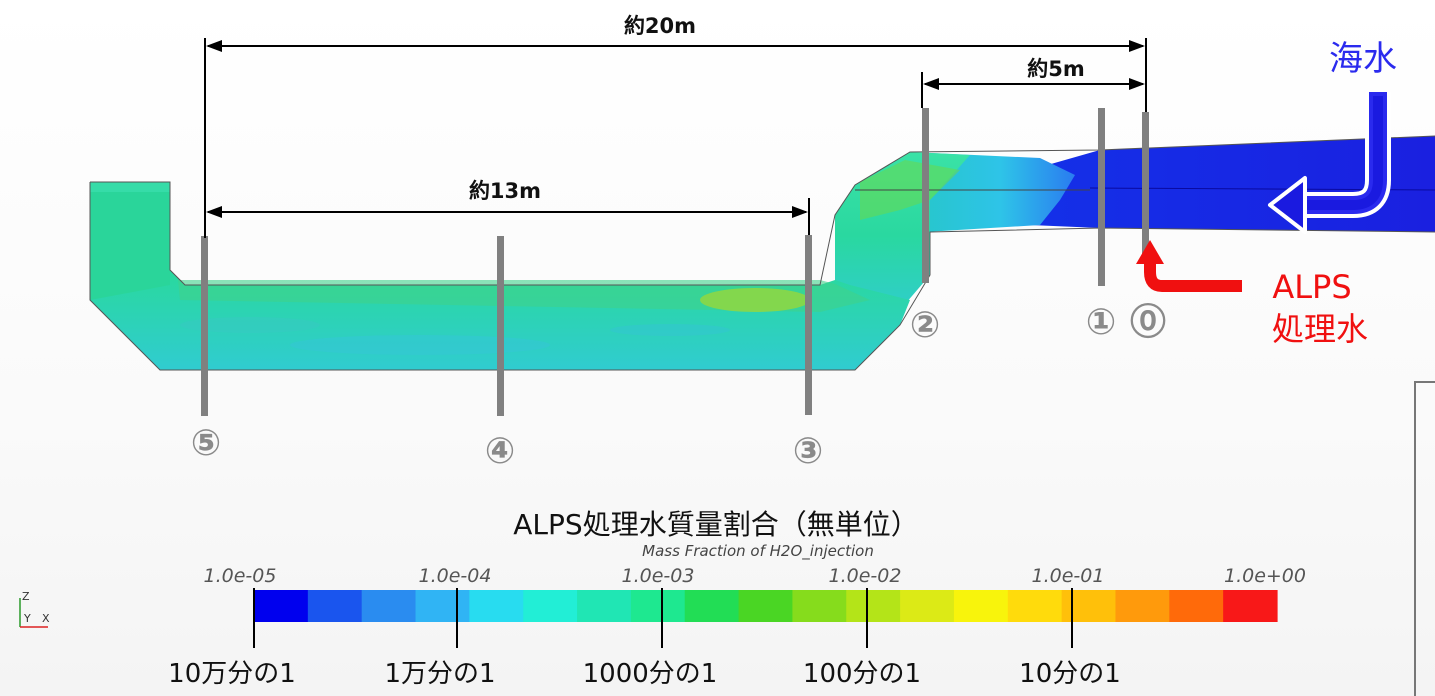 This screenshot has height=696, width=1435. What do you see at coordinates (1311, 287) in the screenshot?
I see `alps-label-line1: ALPS` at bounding box center [1311, 287].